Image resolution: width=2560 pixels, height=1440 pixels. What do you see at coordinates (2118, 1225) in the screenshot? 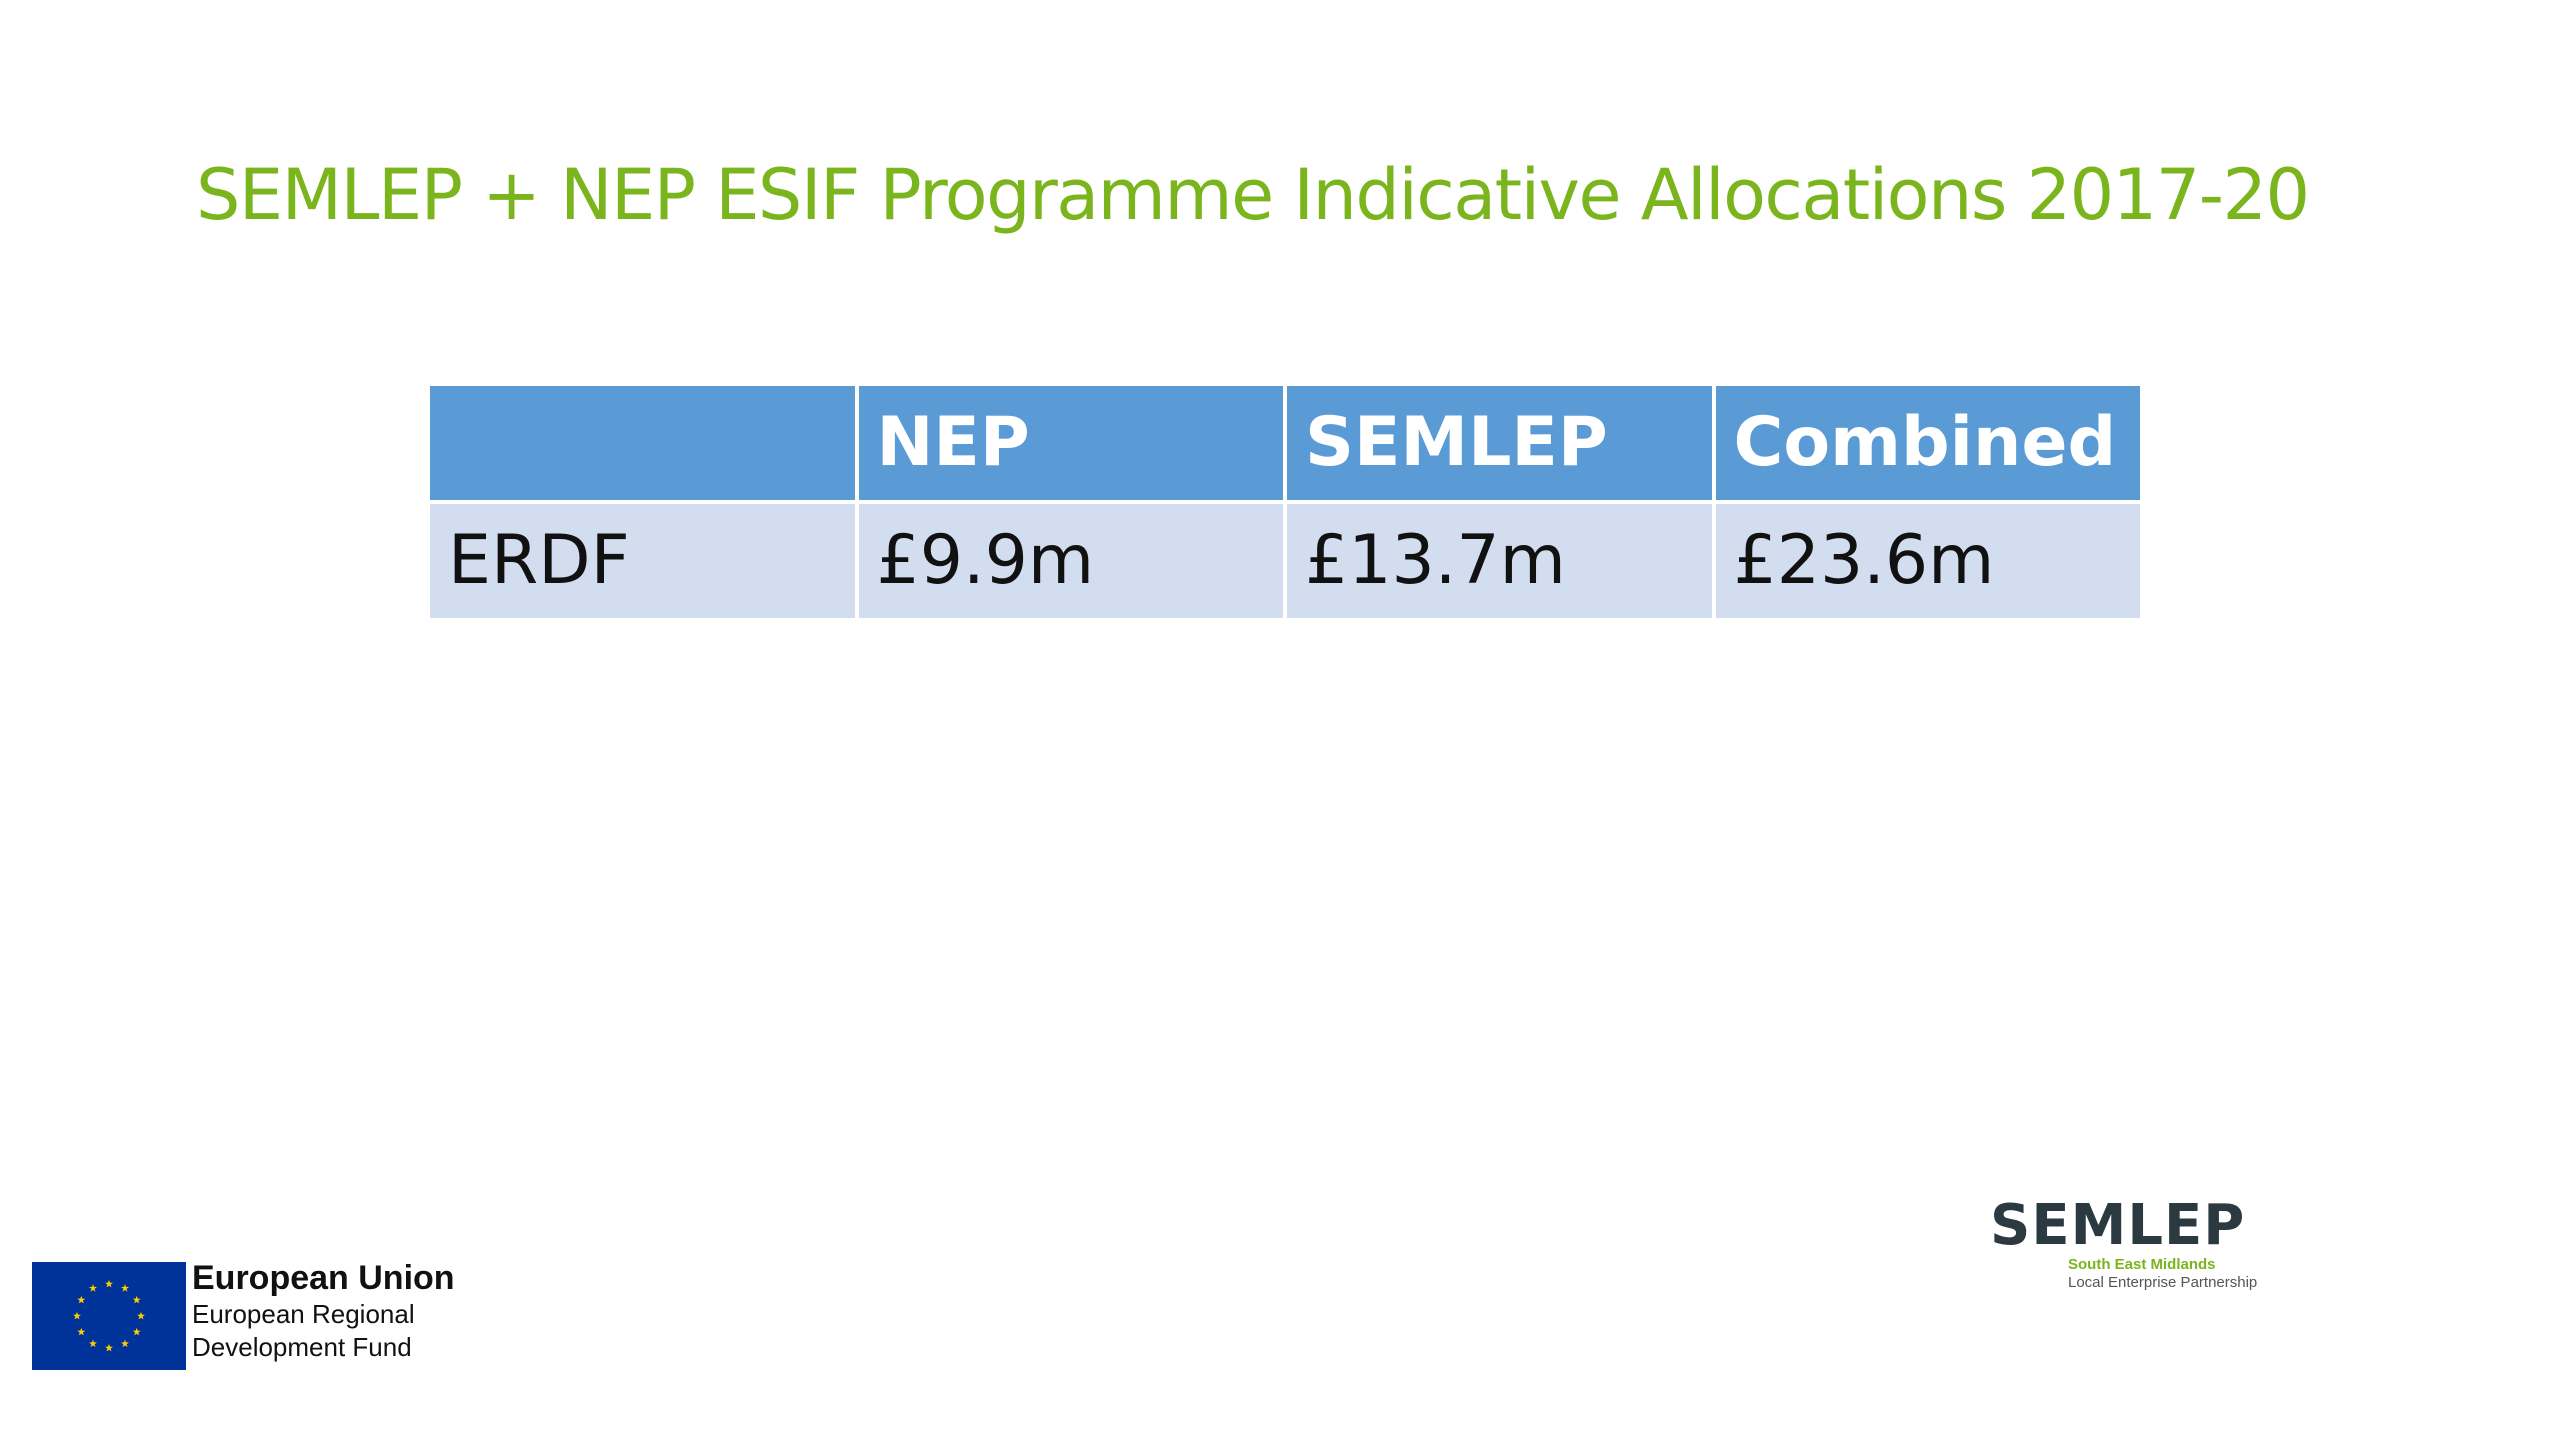
I see `semlep-wordmark: SEMLEP` at bounding box center [2118, 1225].